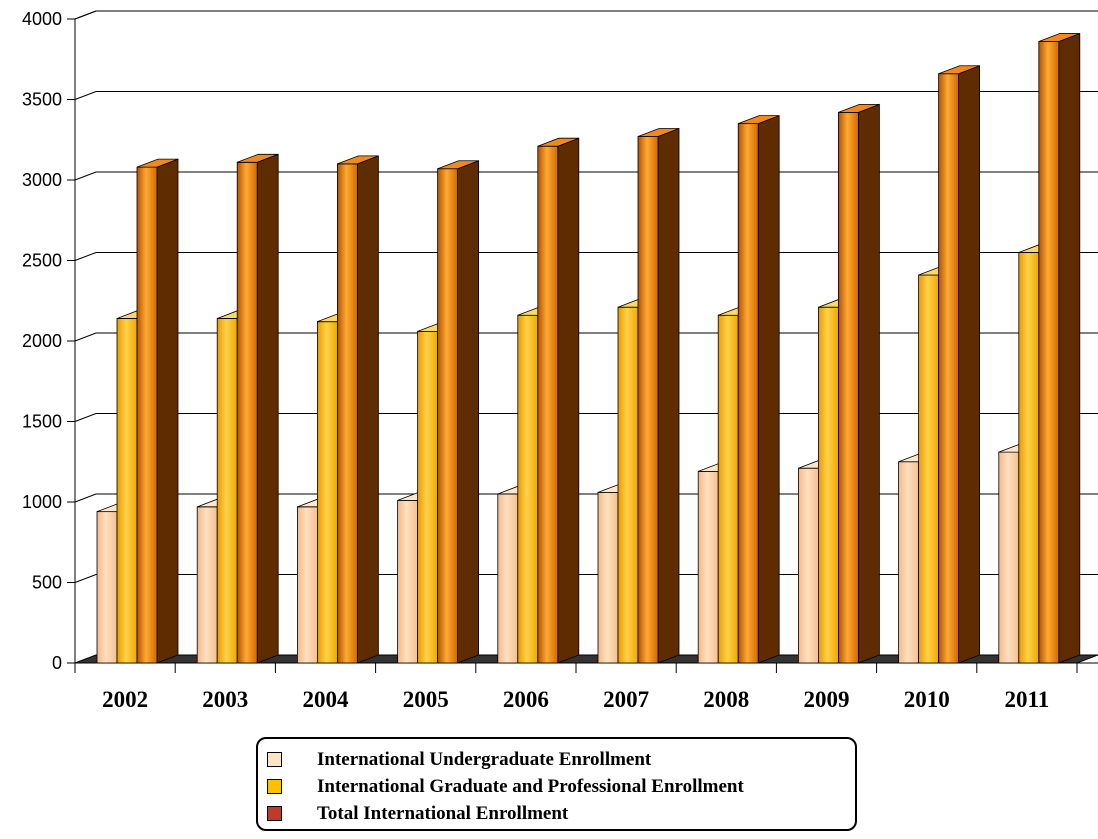  I want to click on x-tick-label: 2002, so click(125, 699).